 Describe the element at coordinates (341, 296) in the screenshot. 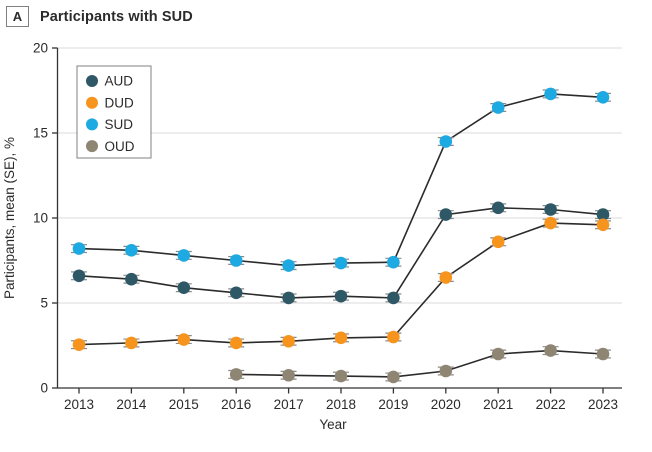

I see `data-point-AUD-2018` at that location.